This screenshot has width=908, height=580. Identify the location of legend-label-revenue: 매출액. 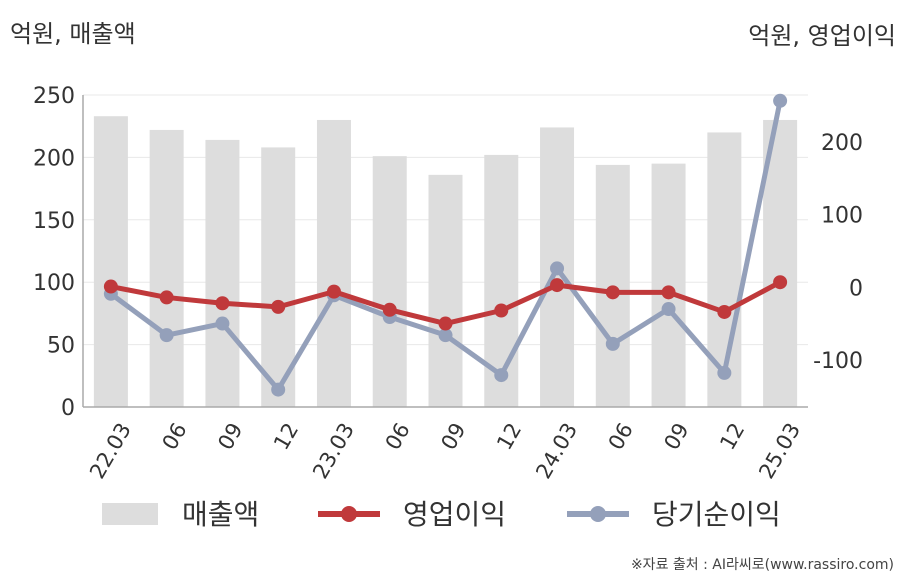
(220, 514).